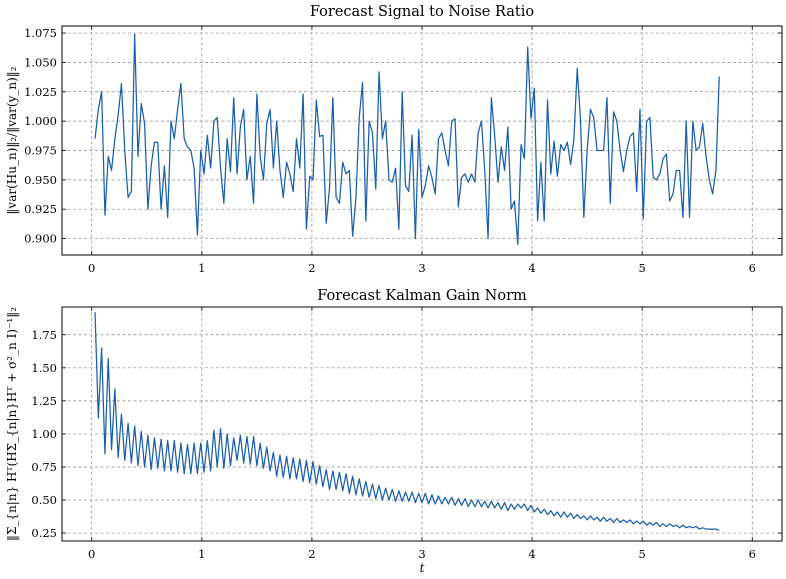  Describe the element at coordinates (422, 296) in the screenshot. I see `kalman-chart-title: Forecast Kalman Gain Norm` at that location.